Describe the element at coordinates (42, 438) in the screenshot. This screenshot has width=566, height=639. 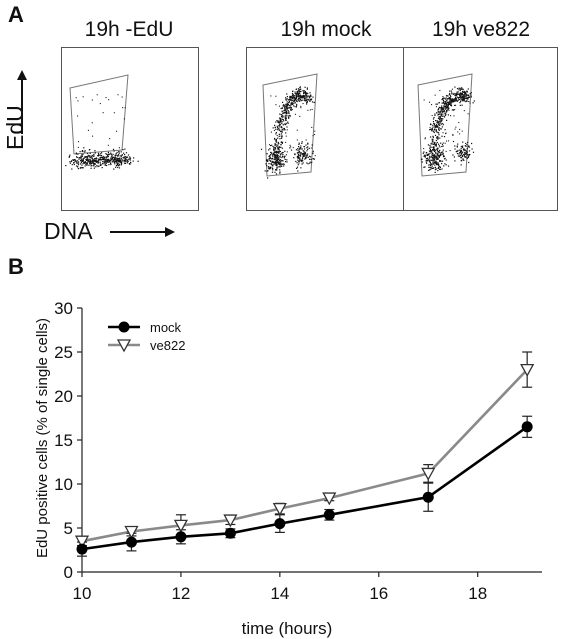
I see `y-axis-title: EdU positive cells (% of single cells)` at that location.